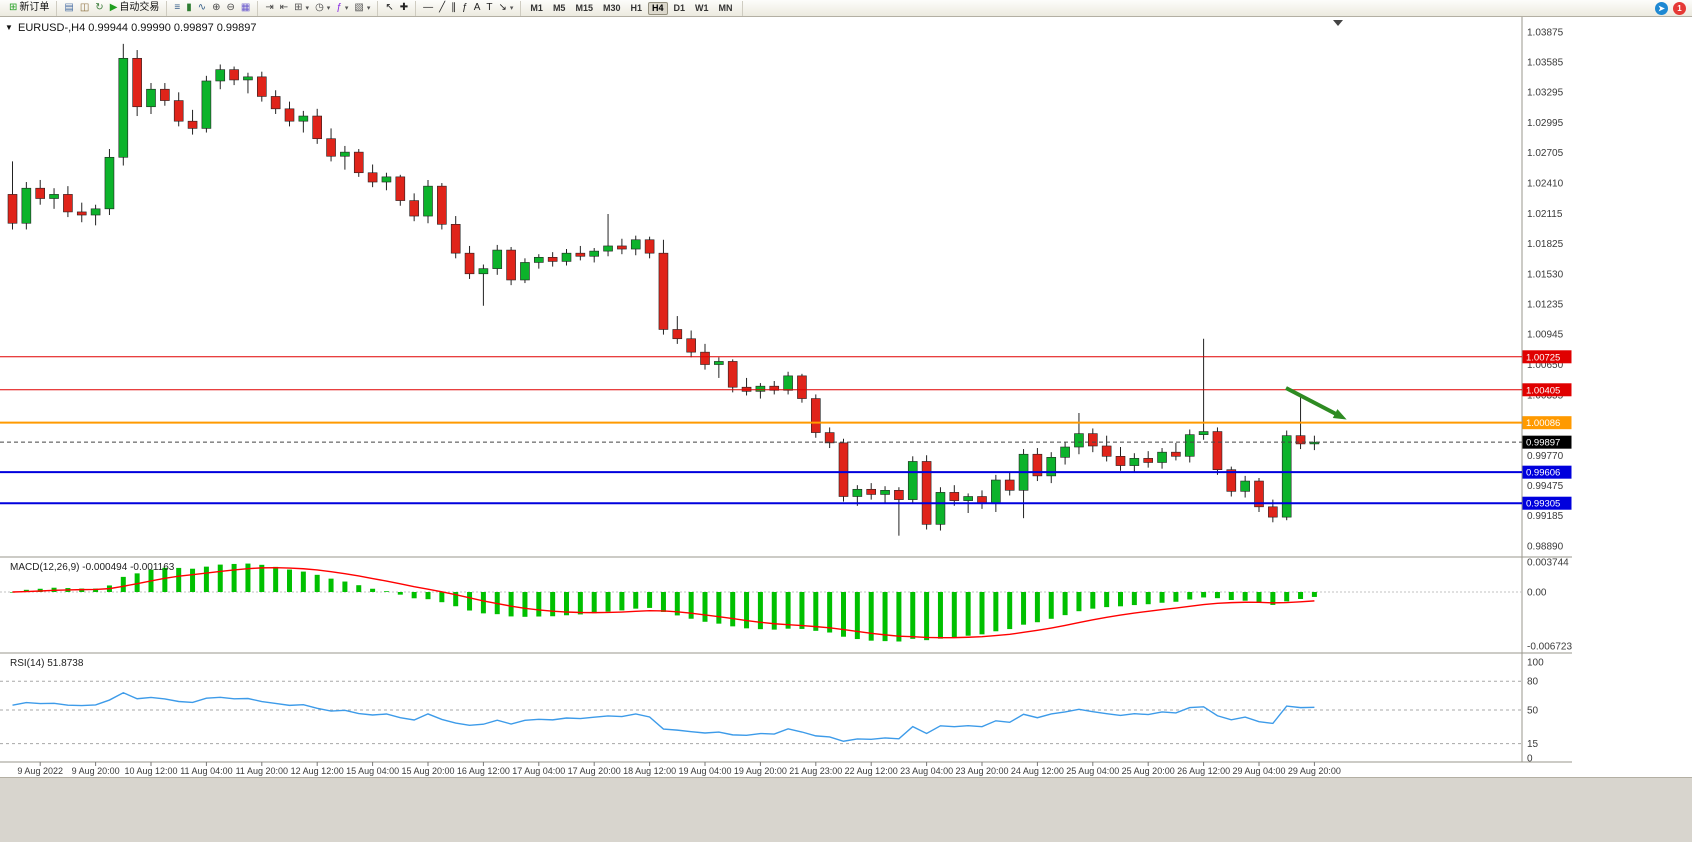 Image resolution: width=1692 pixels, height=842 pixels. What do you see at coordinates (269, 8) in the screenshot?
I see `auto-scroll-button: ⇥` at bounding box center [269, 8].